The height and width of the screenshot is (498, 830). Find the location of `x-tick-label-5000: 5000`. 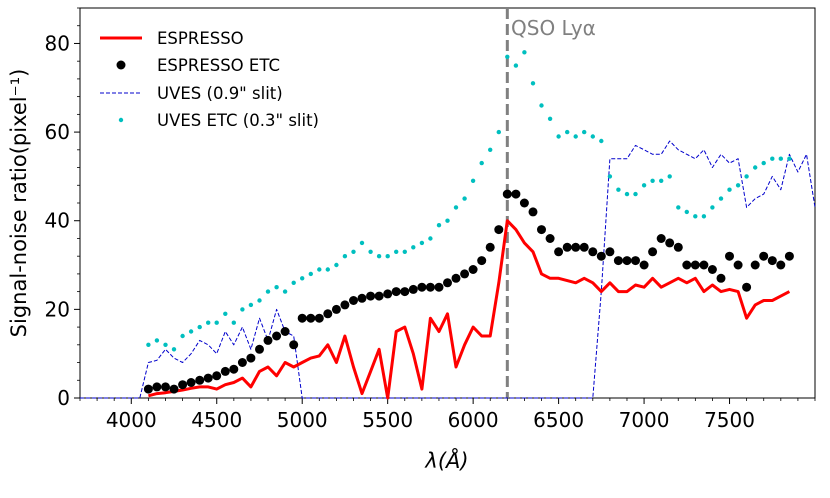

x-tick-label-5000: 5000 is located at coordinates (302, 420).